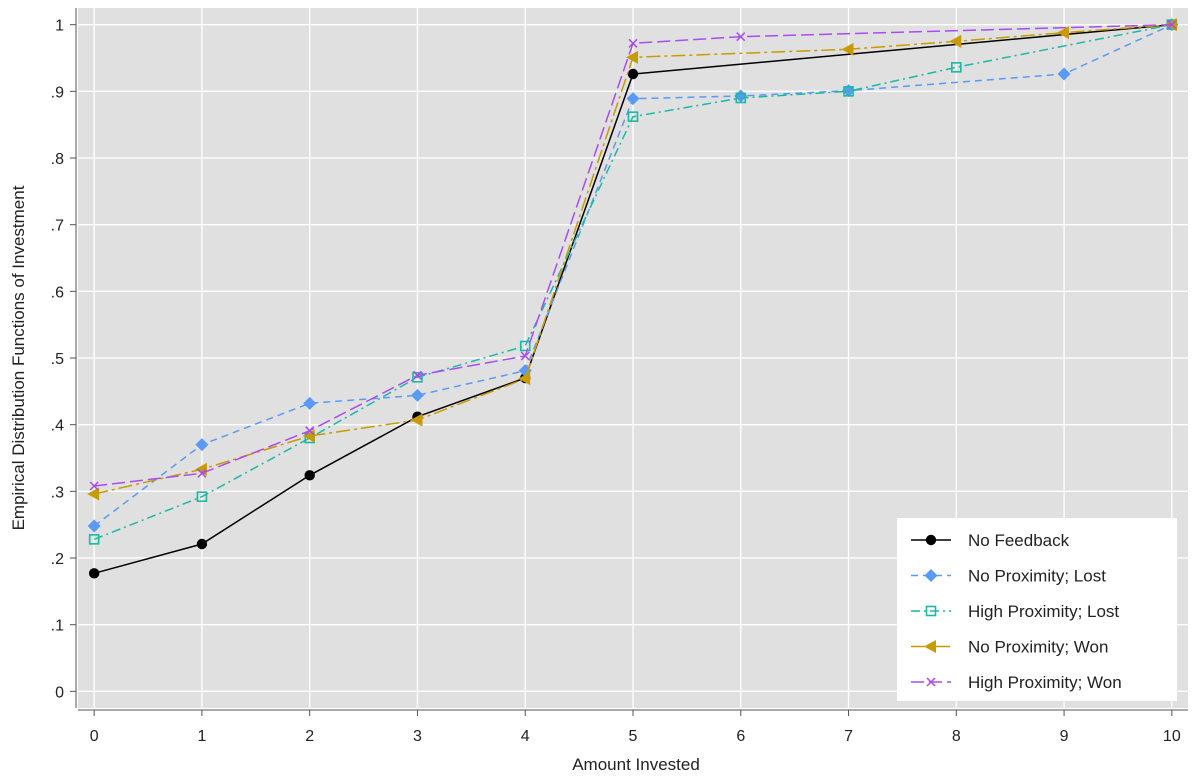 The height and width of the screenshot is (779, 1195). What do you see at coordinates (57, 226) in the screenshot?
I see `y-tick-label: .7` at bounding box center [57, 226].